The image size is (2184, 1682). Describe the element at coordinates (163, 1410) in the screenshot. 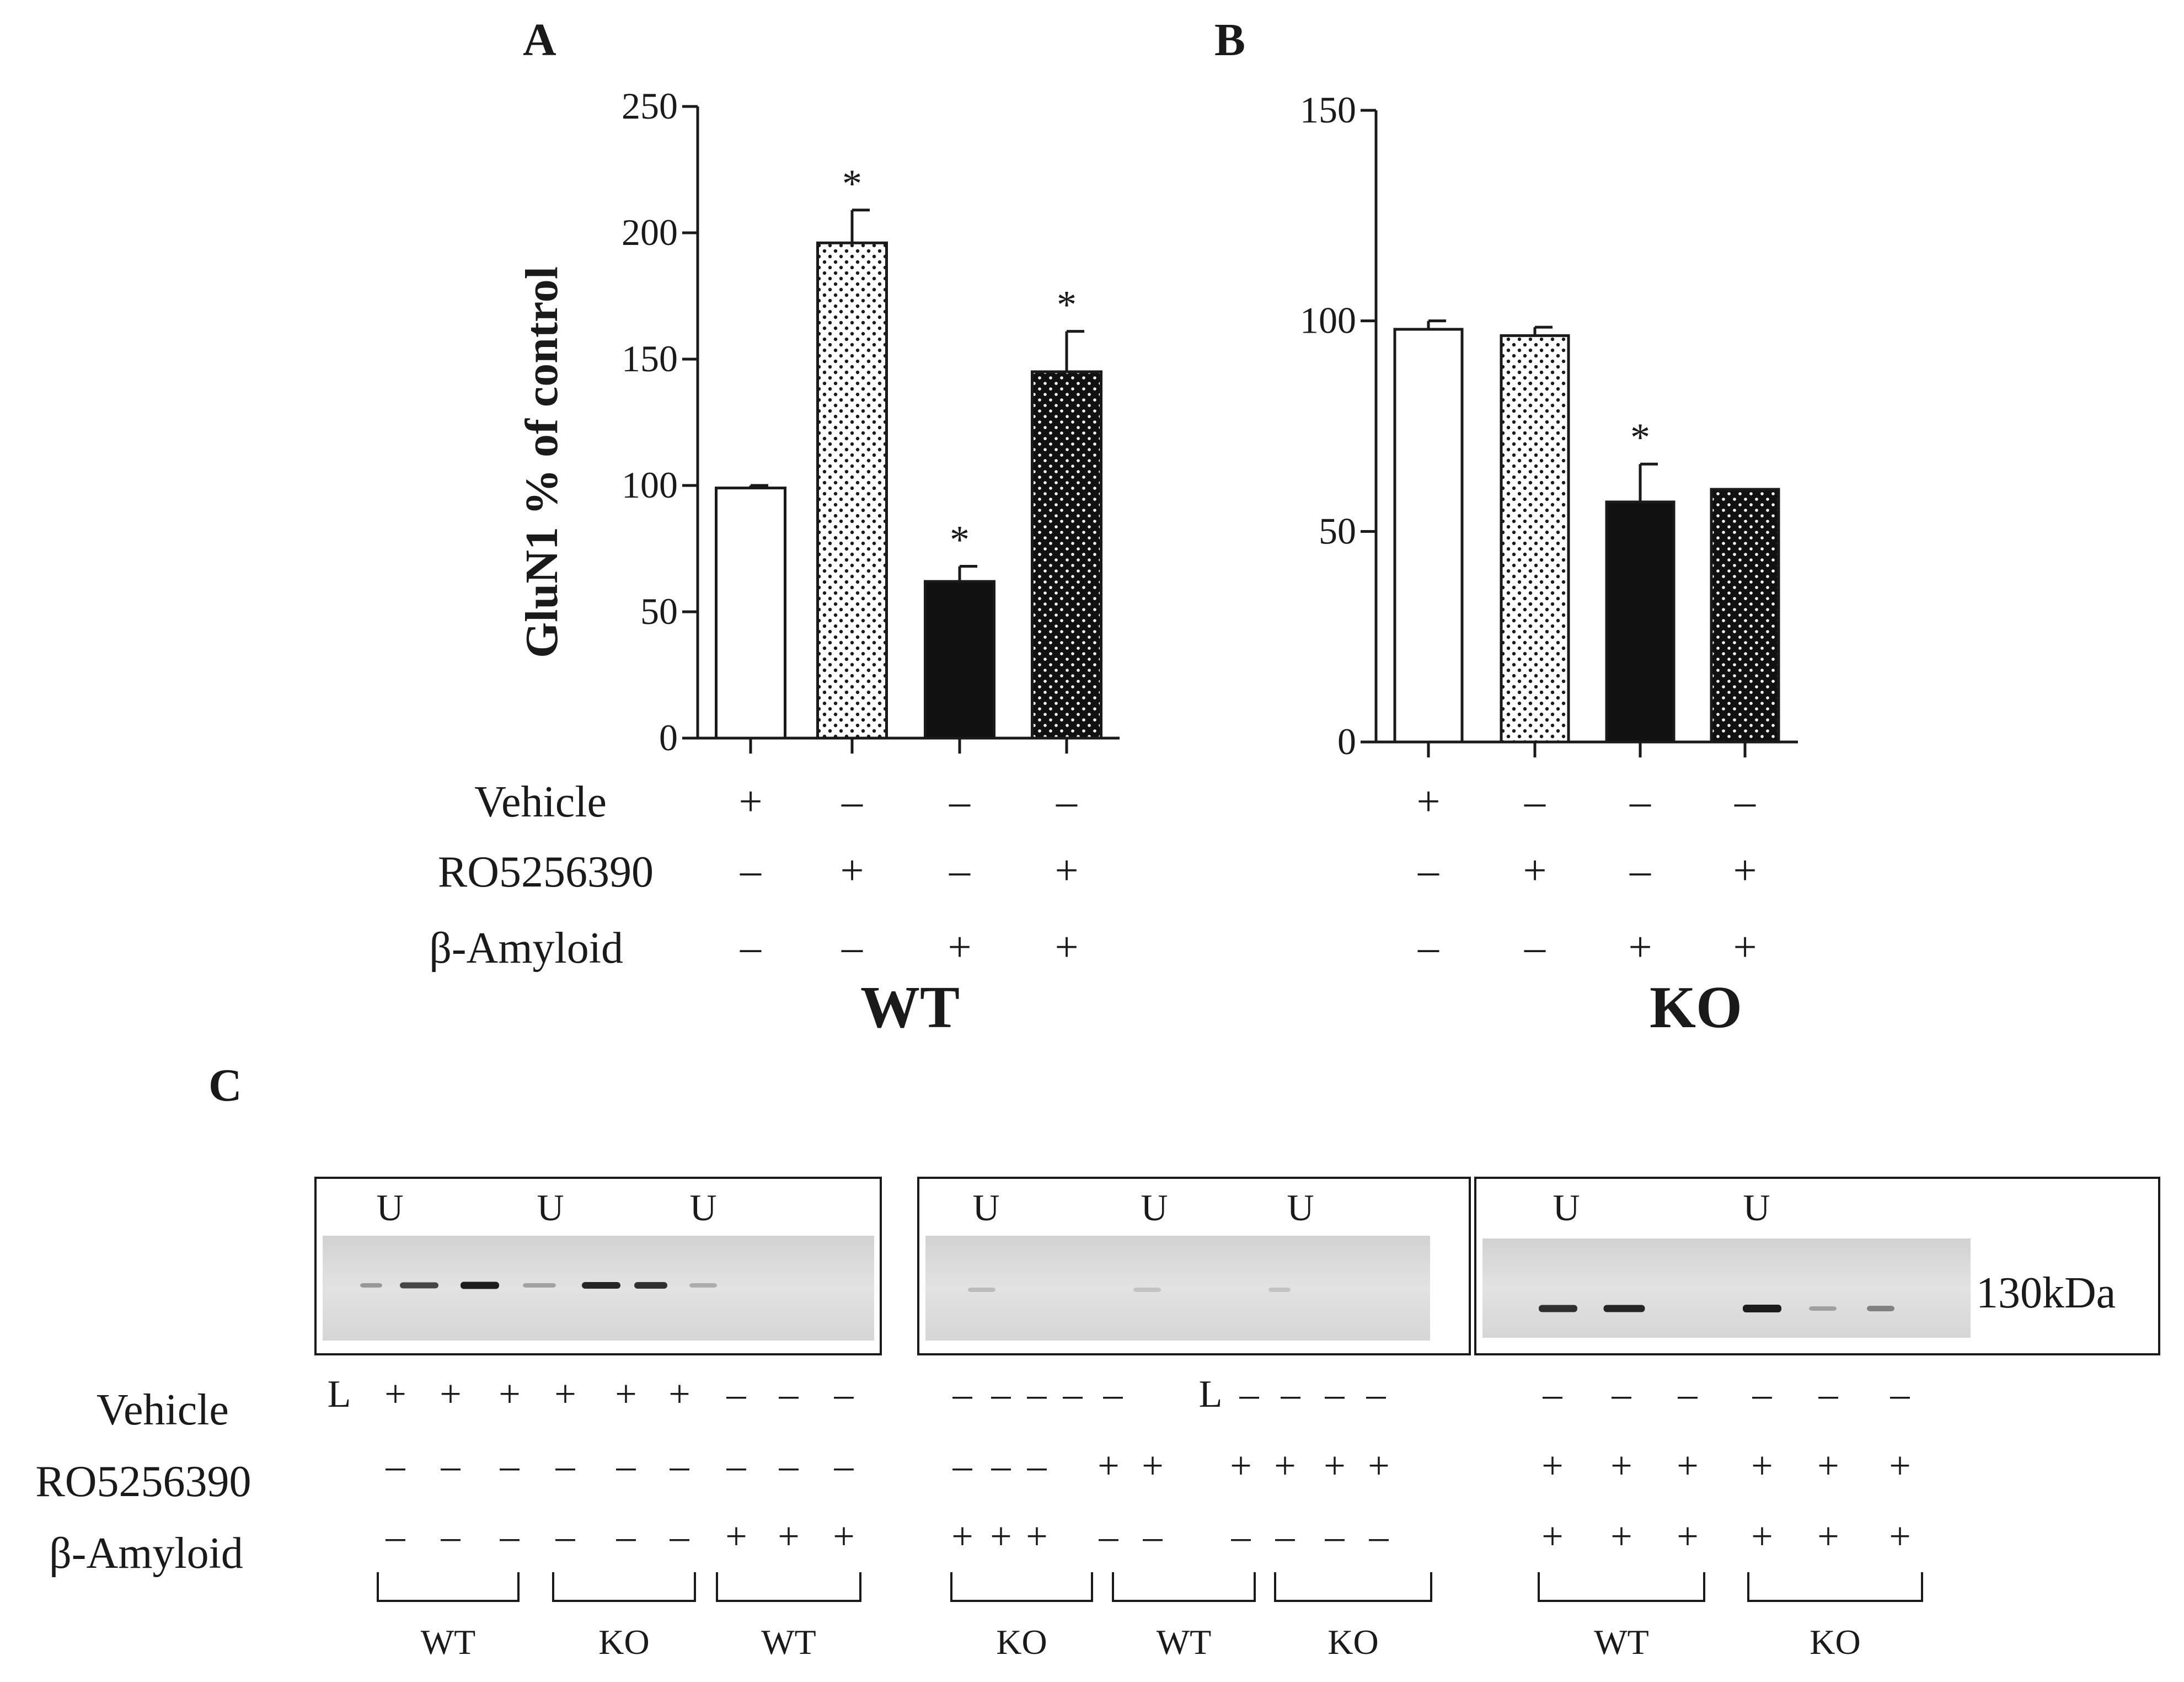

I see `blot-row-label-vehicle: Vehicle` at that location.